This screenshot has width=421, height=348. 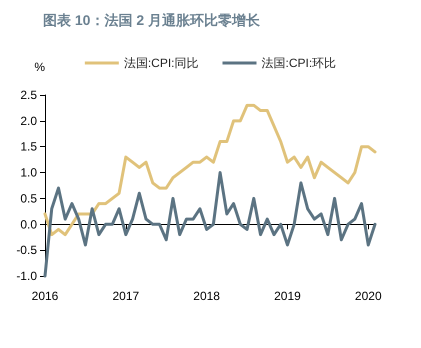 I want to click on y-tick-label: 1.5, so click(x=29, y=147).